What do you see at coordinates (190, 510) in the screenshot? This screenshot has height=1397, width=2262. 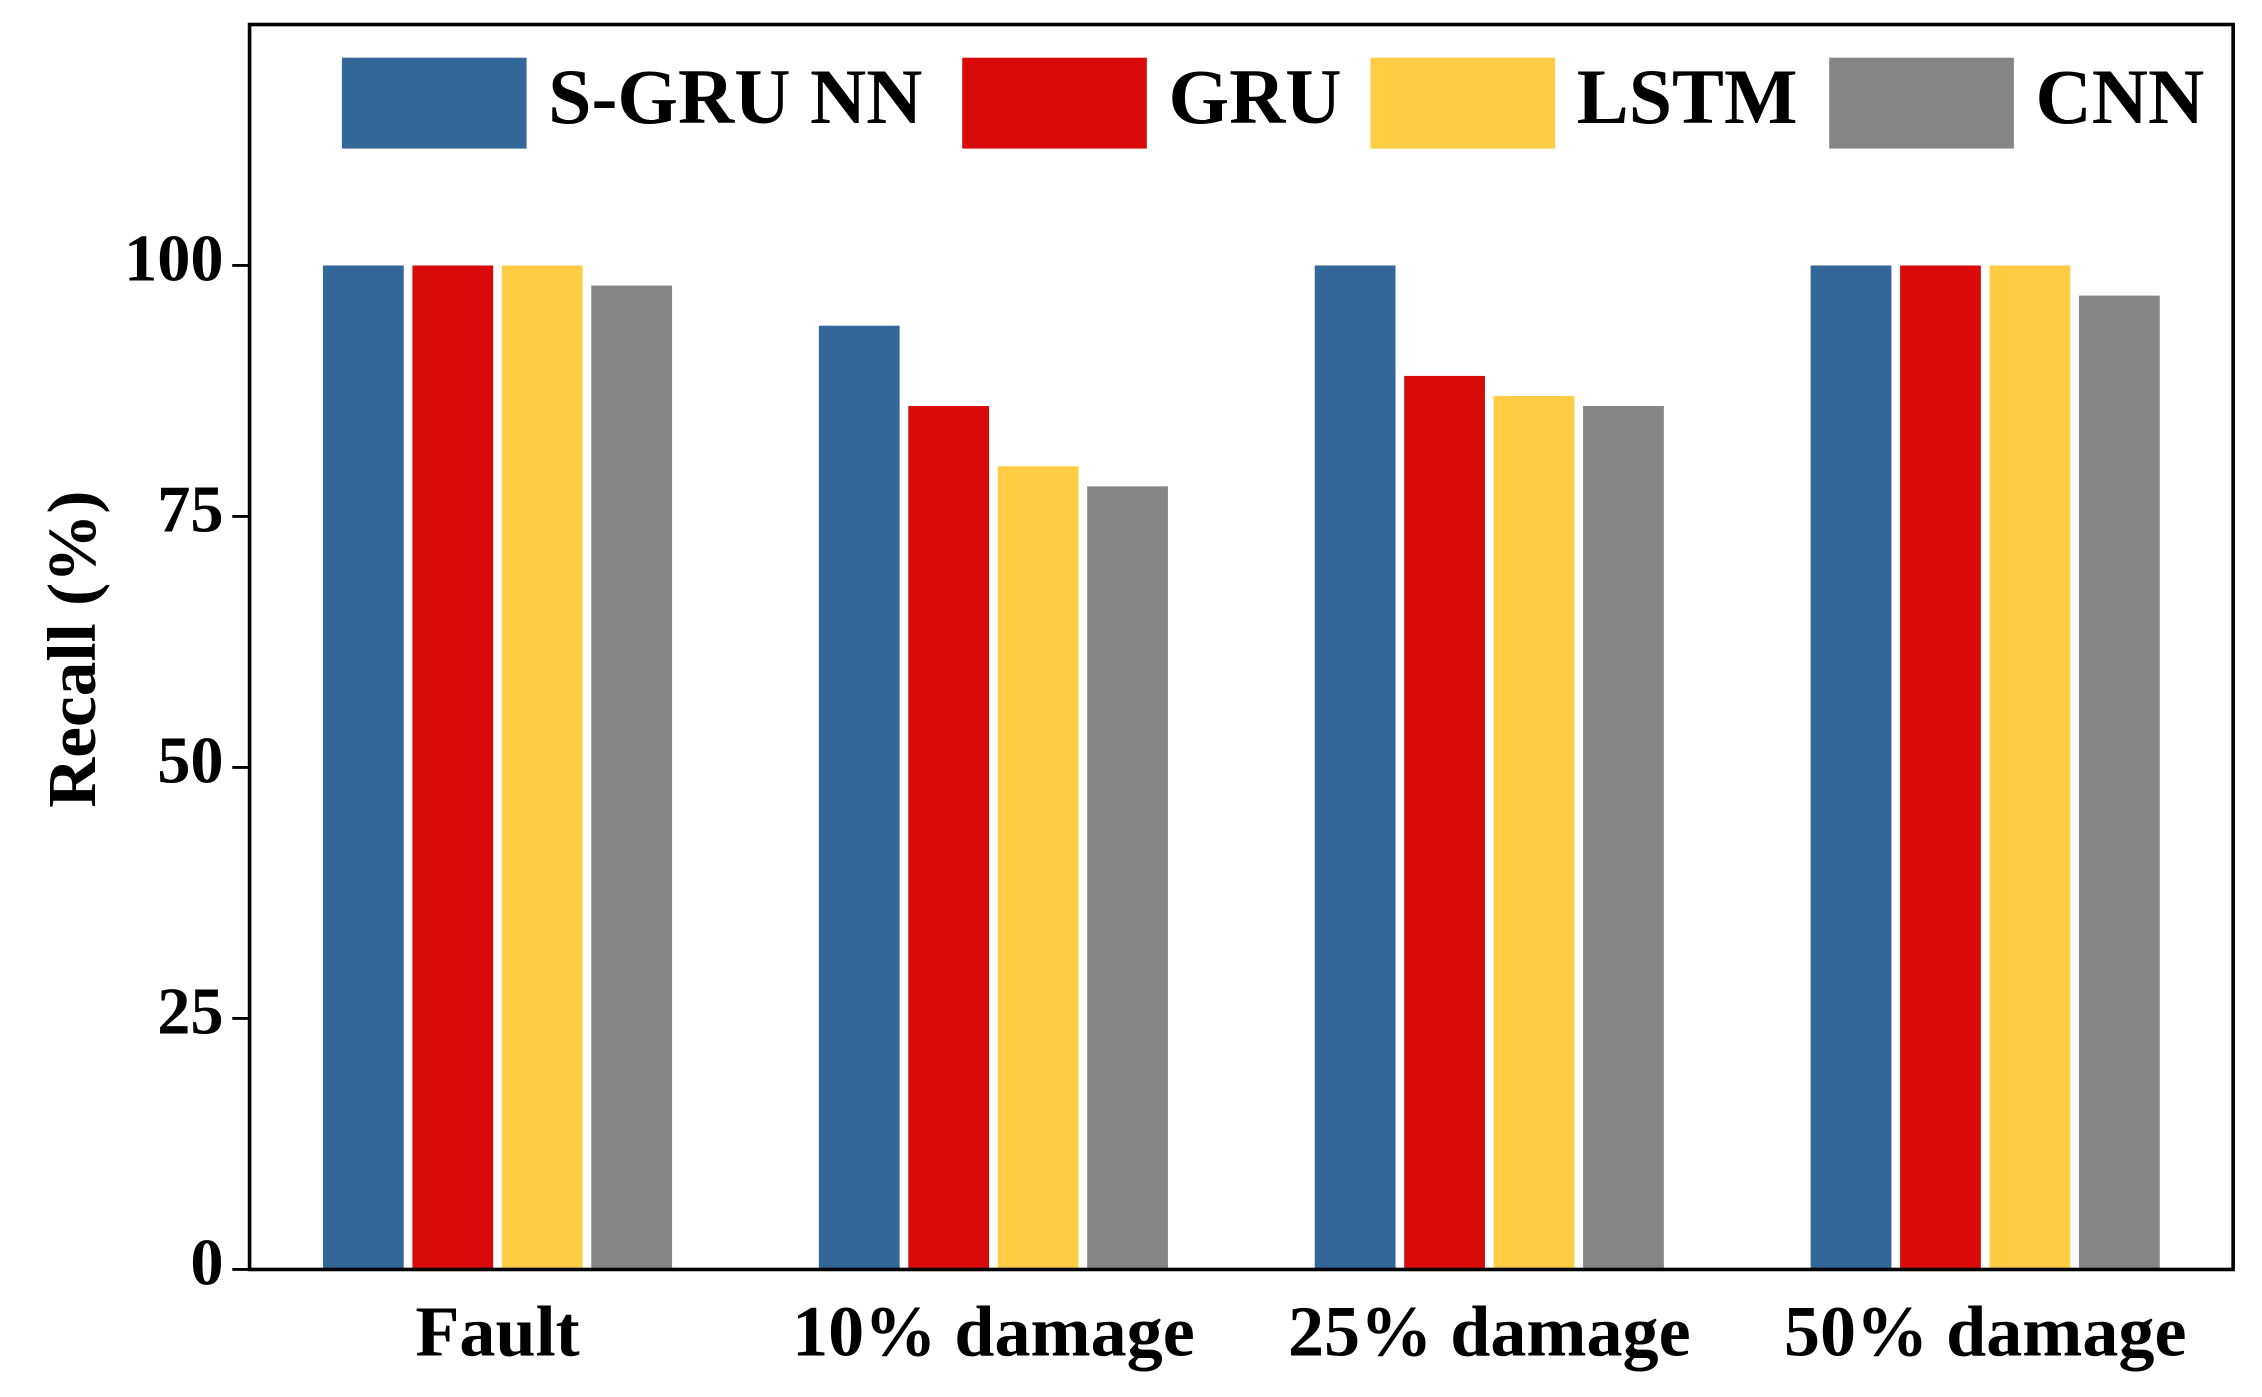 I see `y-tick-label: 75` at bounding box center [190, 510].